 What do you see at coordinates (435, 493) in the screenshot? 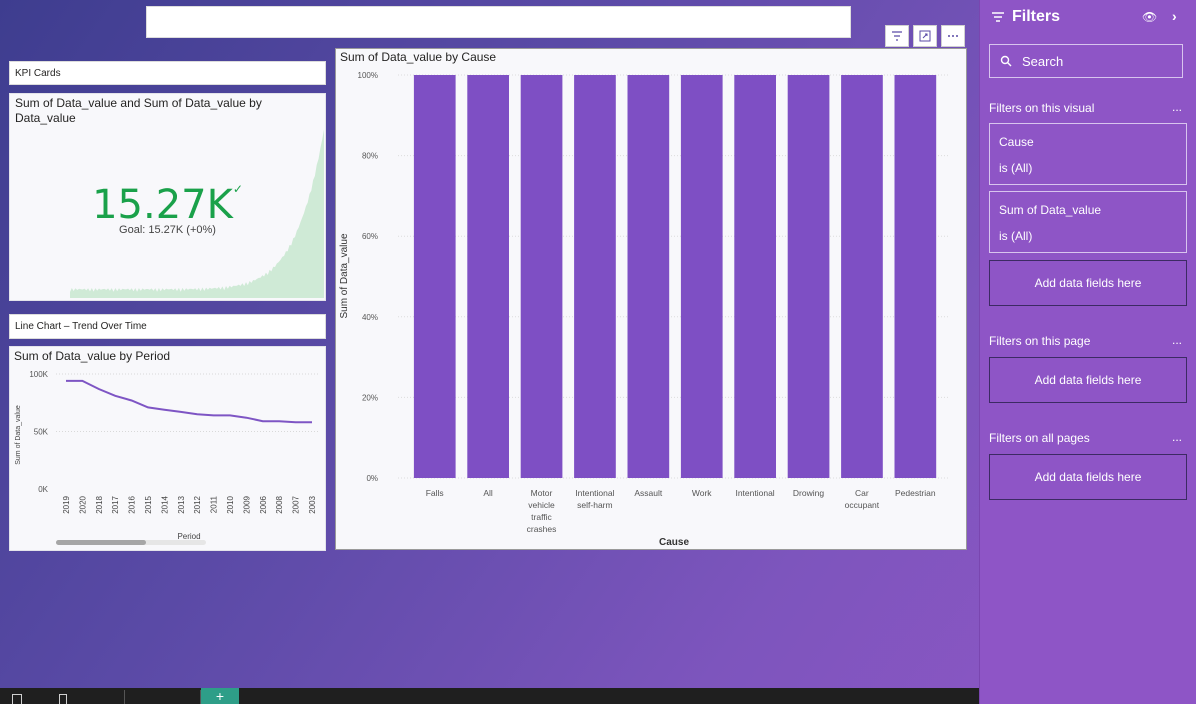
I see `x-tick-label: Falls` at bounding box center [435, 493].